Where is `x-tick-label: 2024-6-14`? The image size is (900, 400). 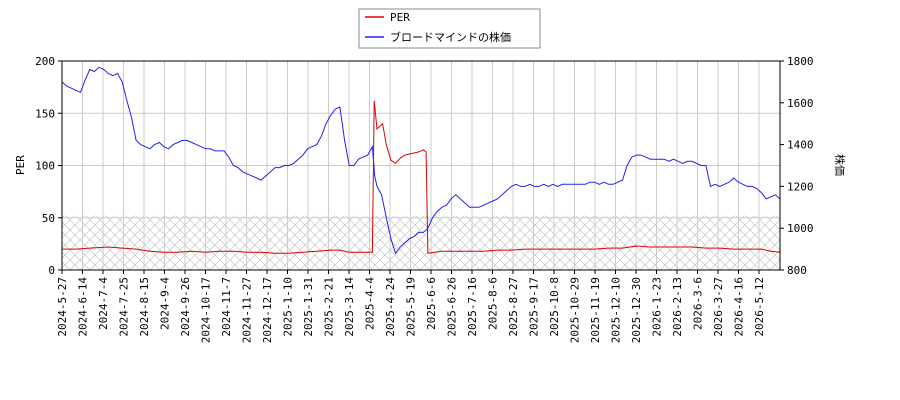 x-tick-label: 2024-6-14 is located at coordinates (83, 307).